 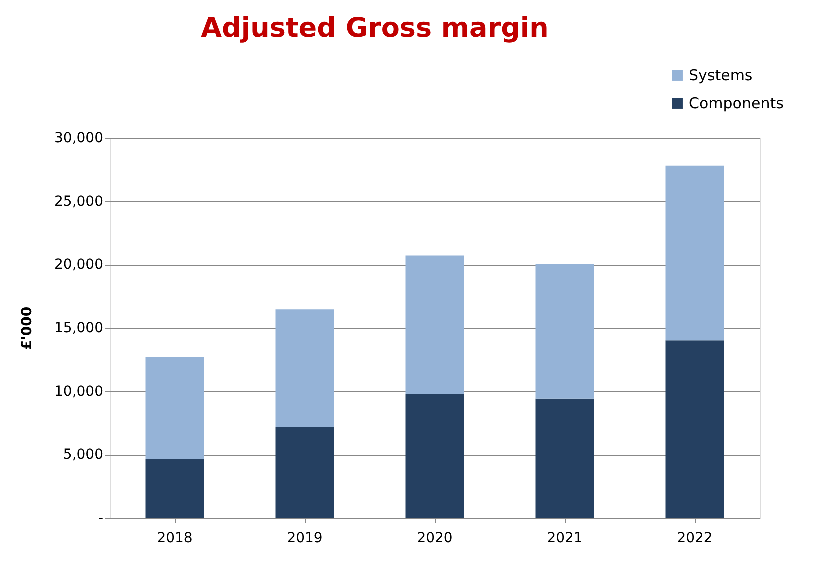 What do you see at coordinates (736, 103) in the screenshot?
I see `legend-label: Components` at bounding box center [736, 103].